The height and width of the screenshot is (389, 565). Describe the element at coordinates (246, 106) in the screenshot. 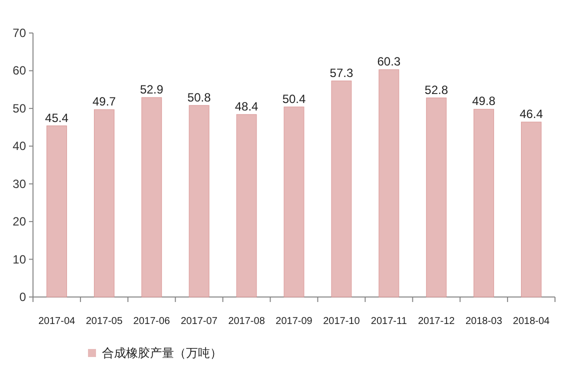

I see `data-label: 48.4` at that location.